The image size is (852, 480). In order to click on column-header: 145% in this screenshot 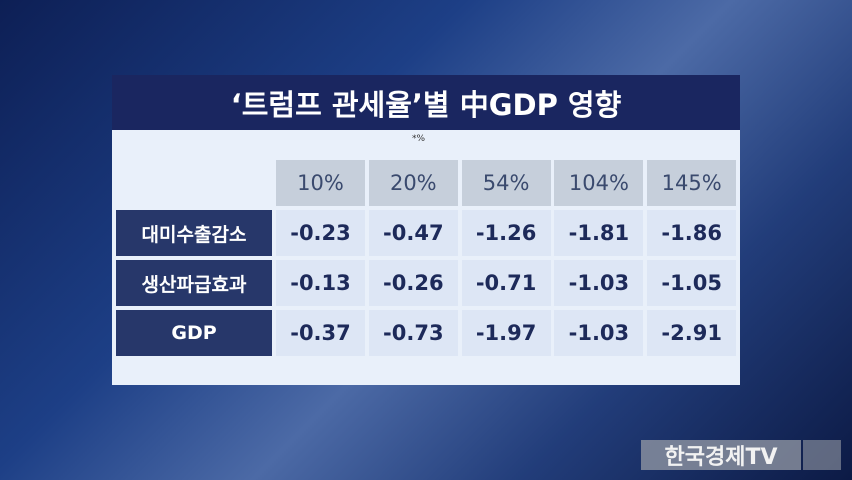, I will do `click(692, 183)`.